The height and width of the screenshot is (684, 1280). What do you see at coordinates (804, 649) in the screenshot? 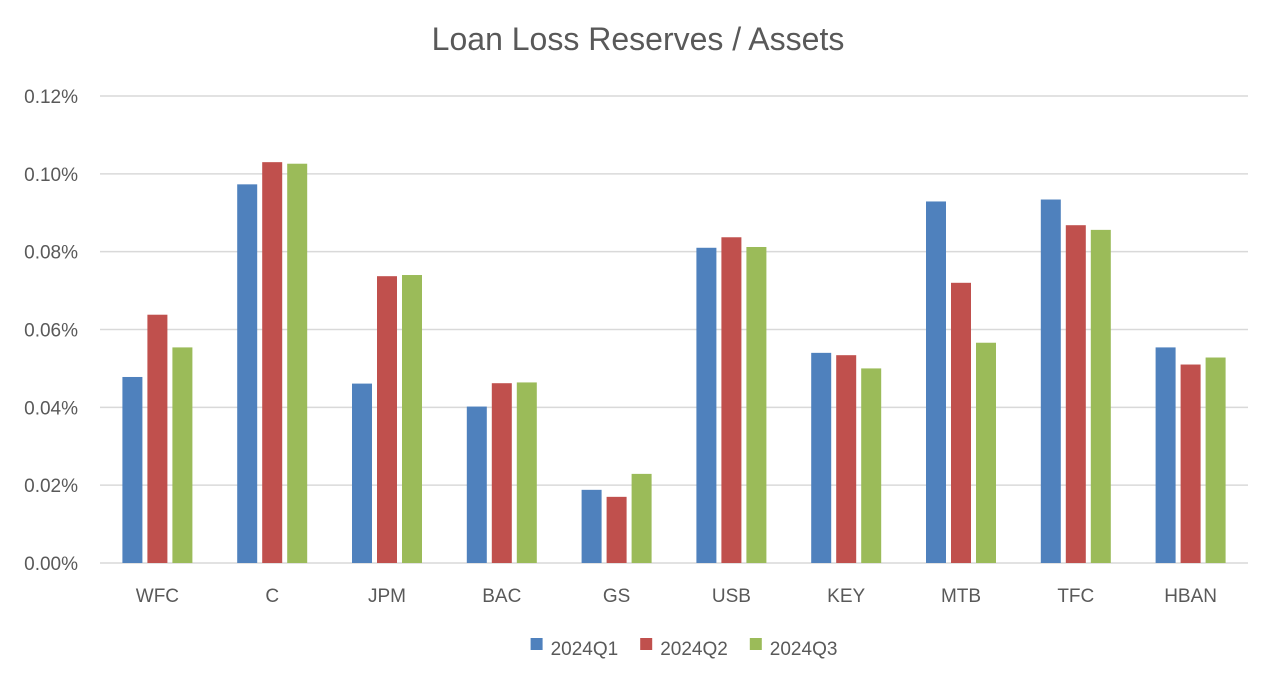
I see `legend-label: 2024Q3` at bounding box center [804, 649].